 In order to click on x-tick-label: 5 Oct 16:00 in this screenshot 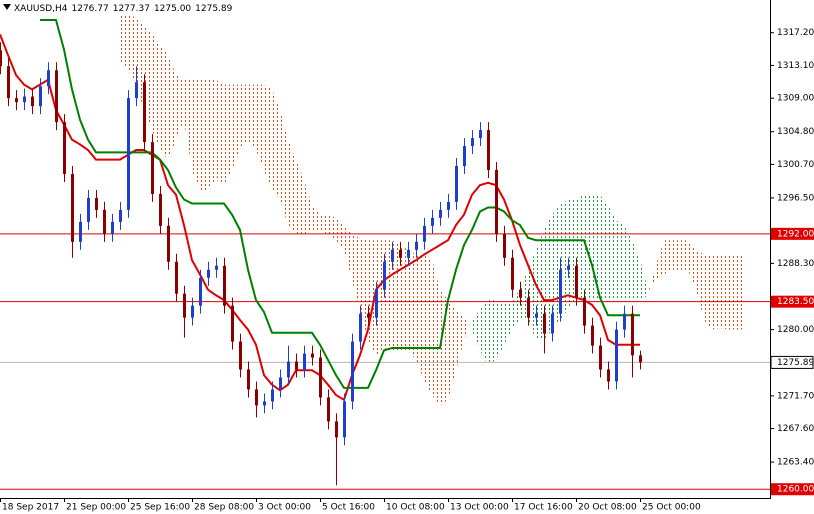, I will do `click(348, 508)`.